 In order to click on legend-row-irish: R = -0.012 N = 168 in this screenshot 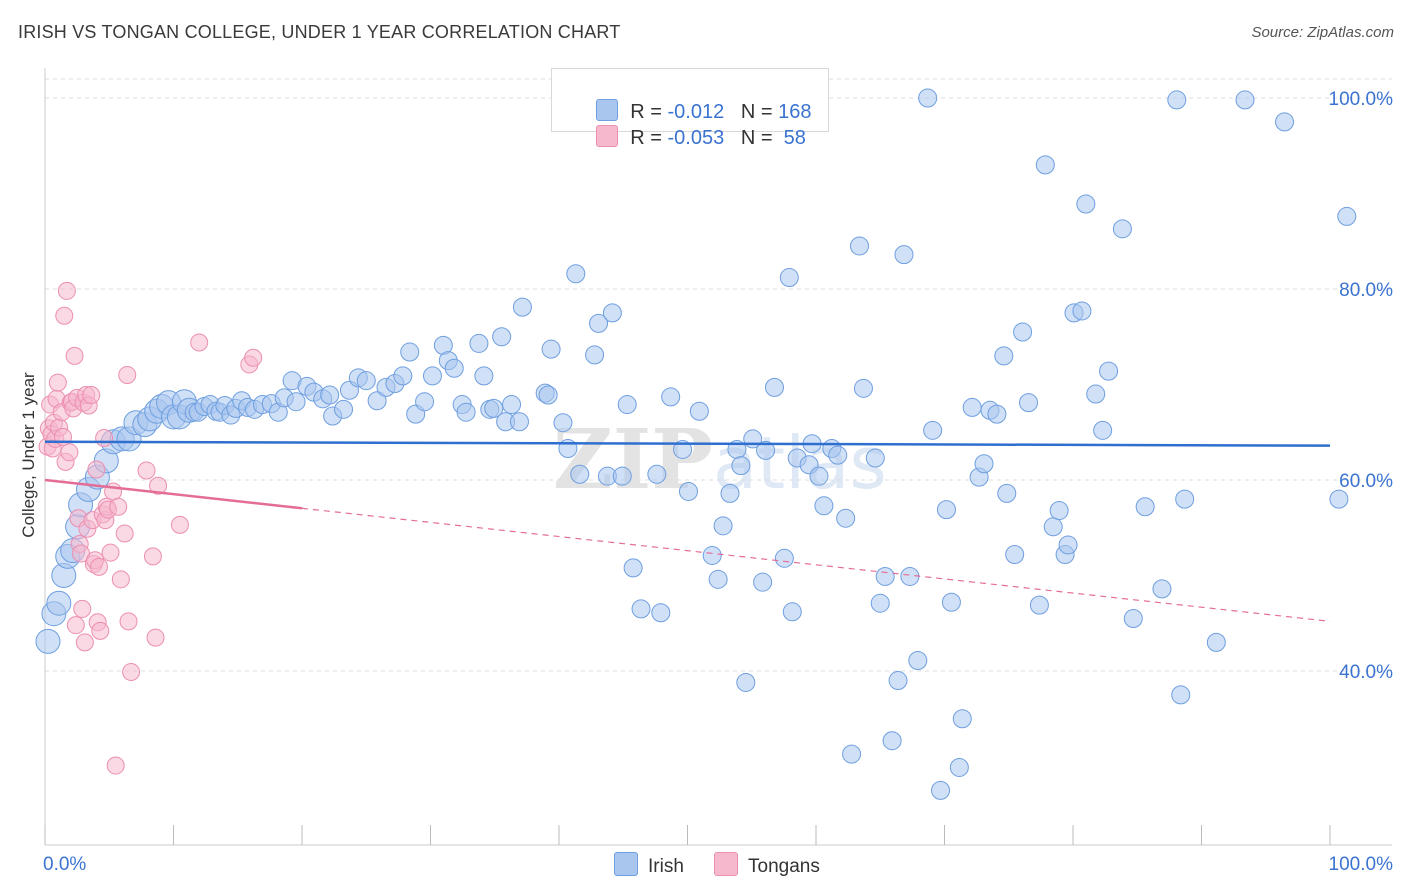, I will do `click(693, 99)`.